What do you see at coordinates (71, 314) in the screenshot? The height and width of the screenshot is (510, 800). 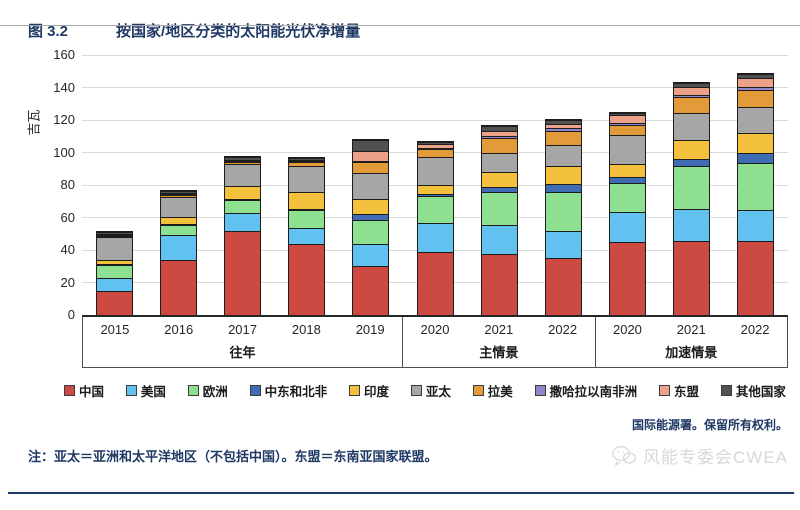 I see `y-tick-label: 0` at bounding box center [71, 314].